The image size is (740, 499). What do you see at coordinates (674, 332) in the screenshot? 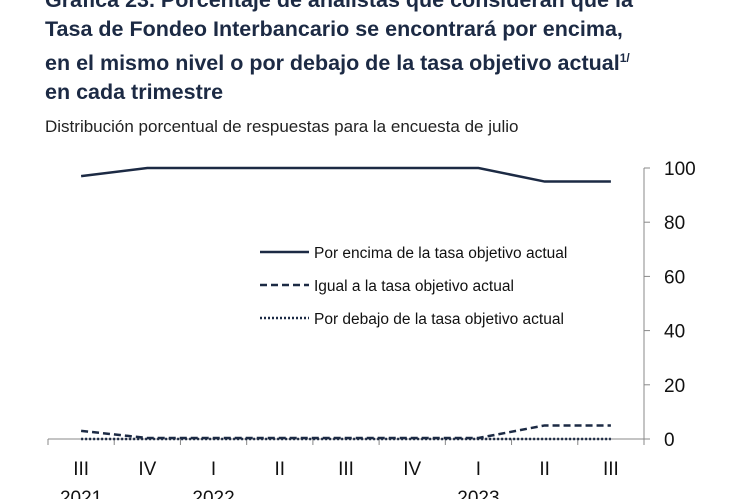
I see `y-tick-label: 40` at bounding box center [674, 332].